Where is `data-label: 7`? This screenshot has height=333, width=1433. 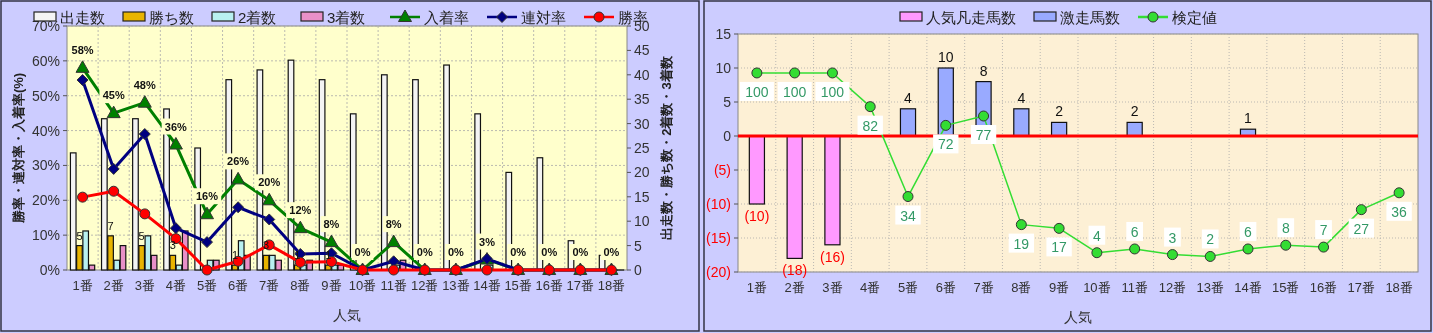 data-label: 7 is located at coordinates (110, 225).